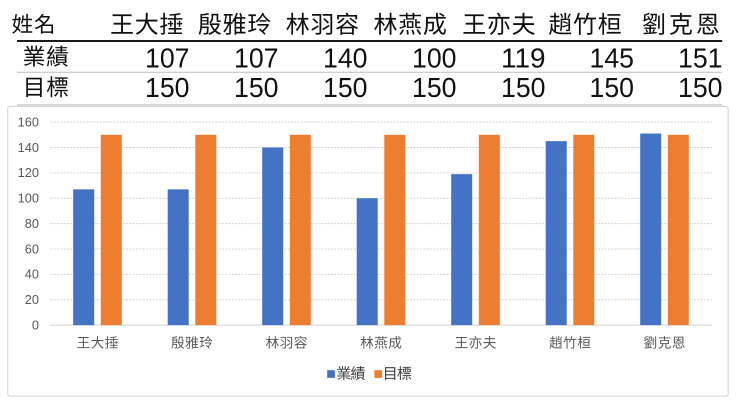  What do you see at coordinates (28, 172) in the screenshot?
I see `svg-text: 120` at bounding box center [28, 172].